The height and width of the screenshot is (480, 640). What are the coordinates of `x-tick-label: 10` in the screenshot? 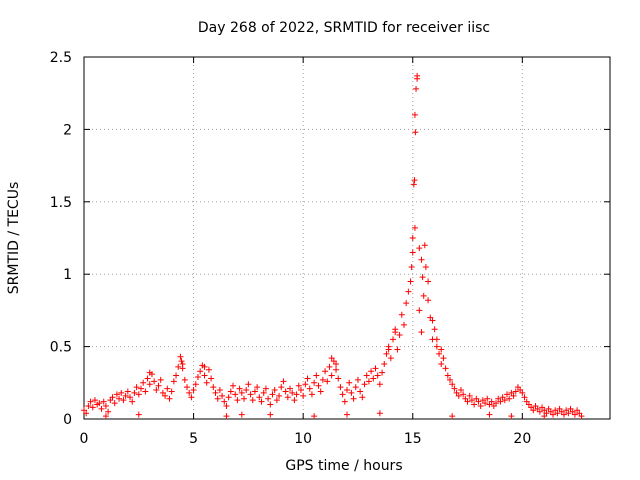 It's located at (303, 439).